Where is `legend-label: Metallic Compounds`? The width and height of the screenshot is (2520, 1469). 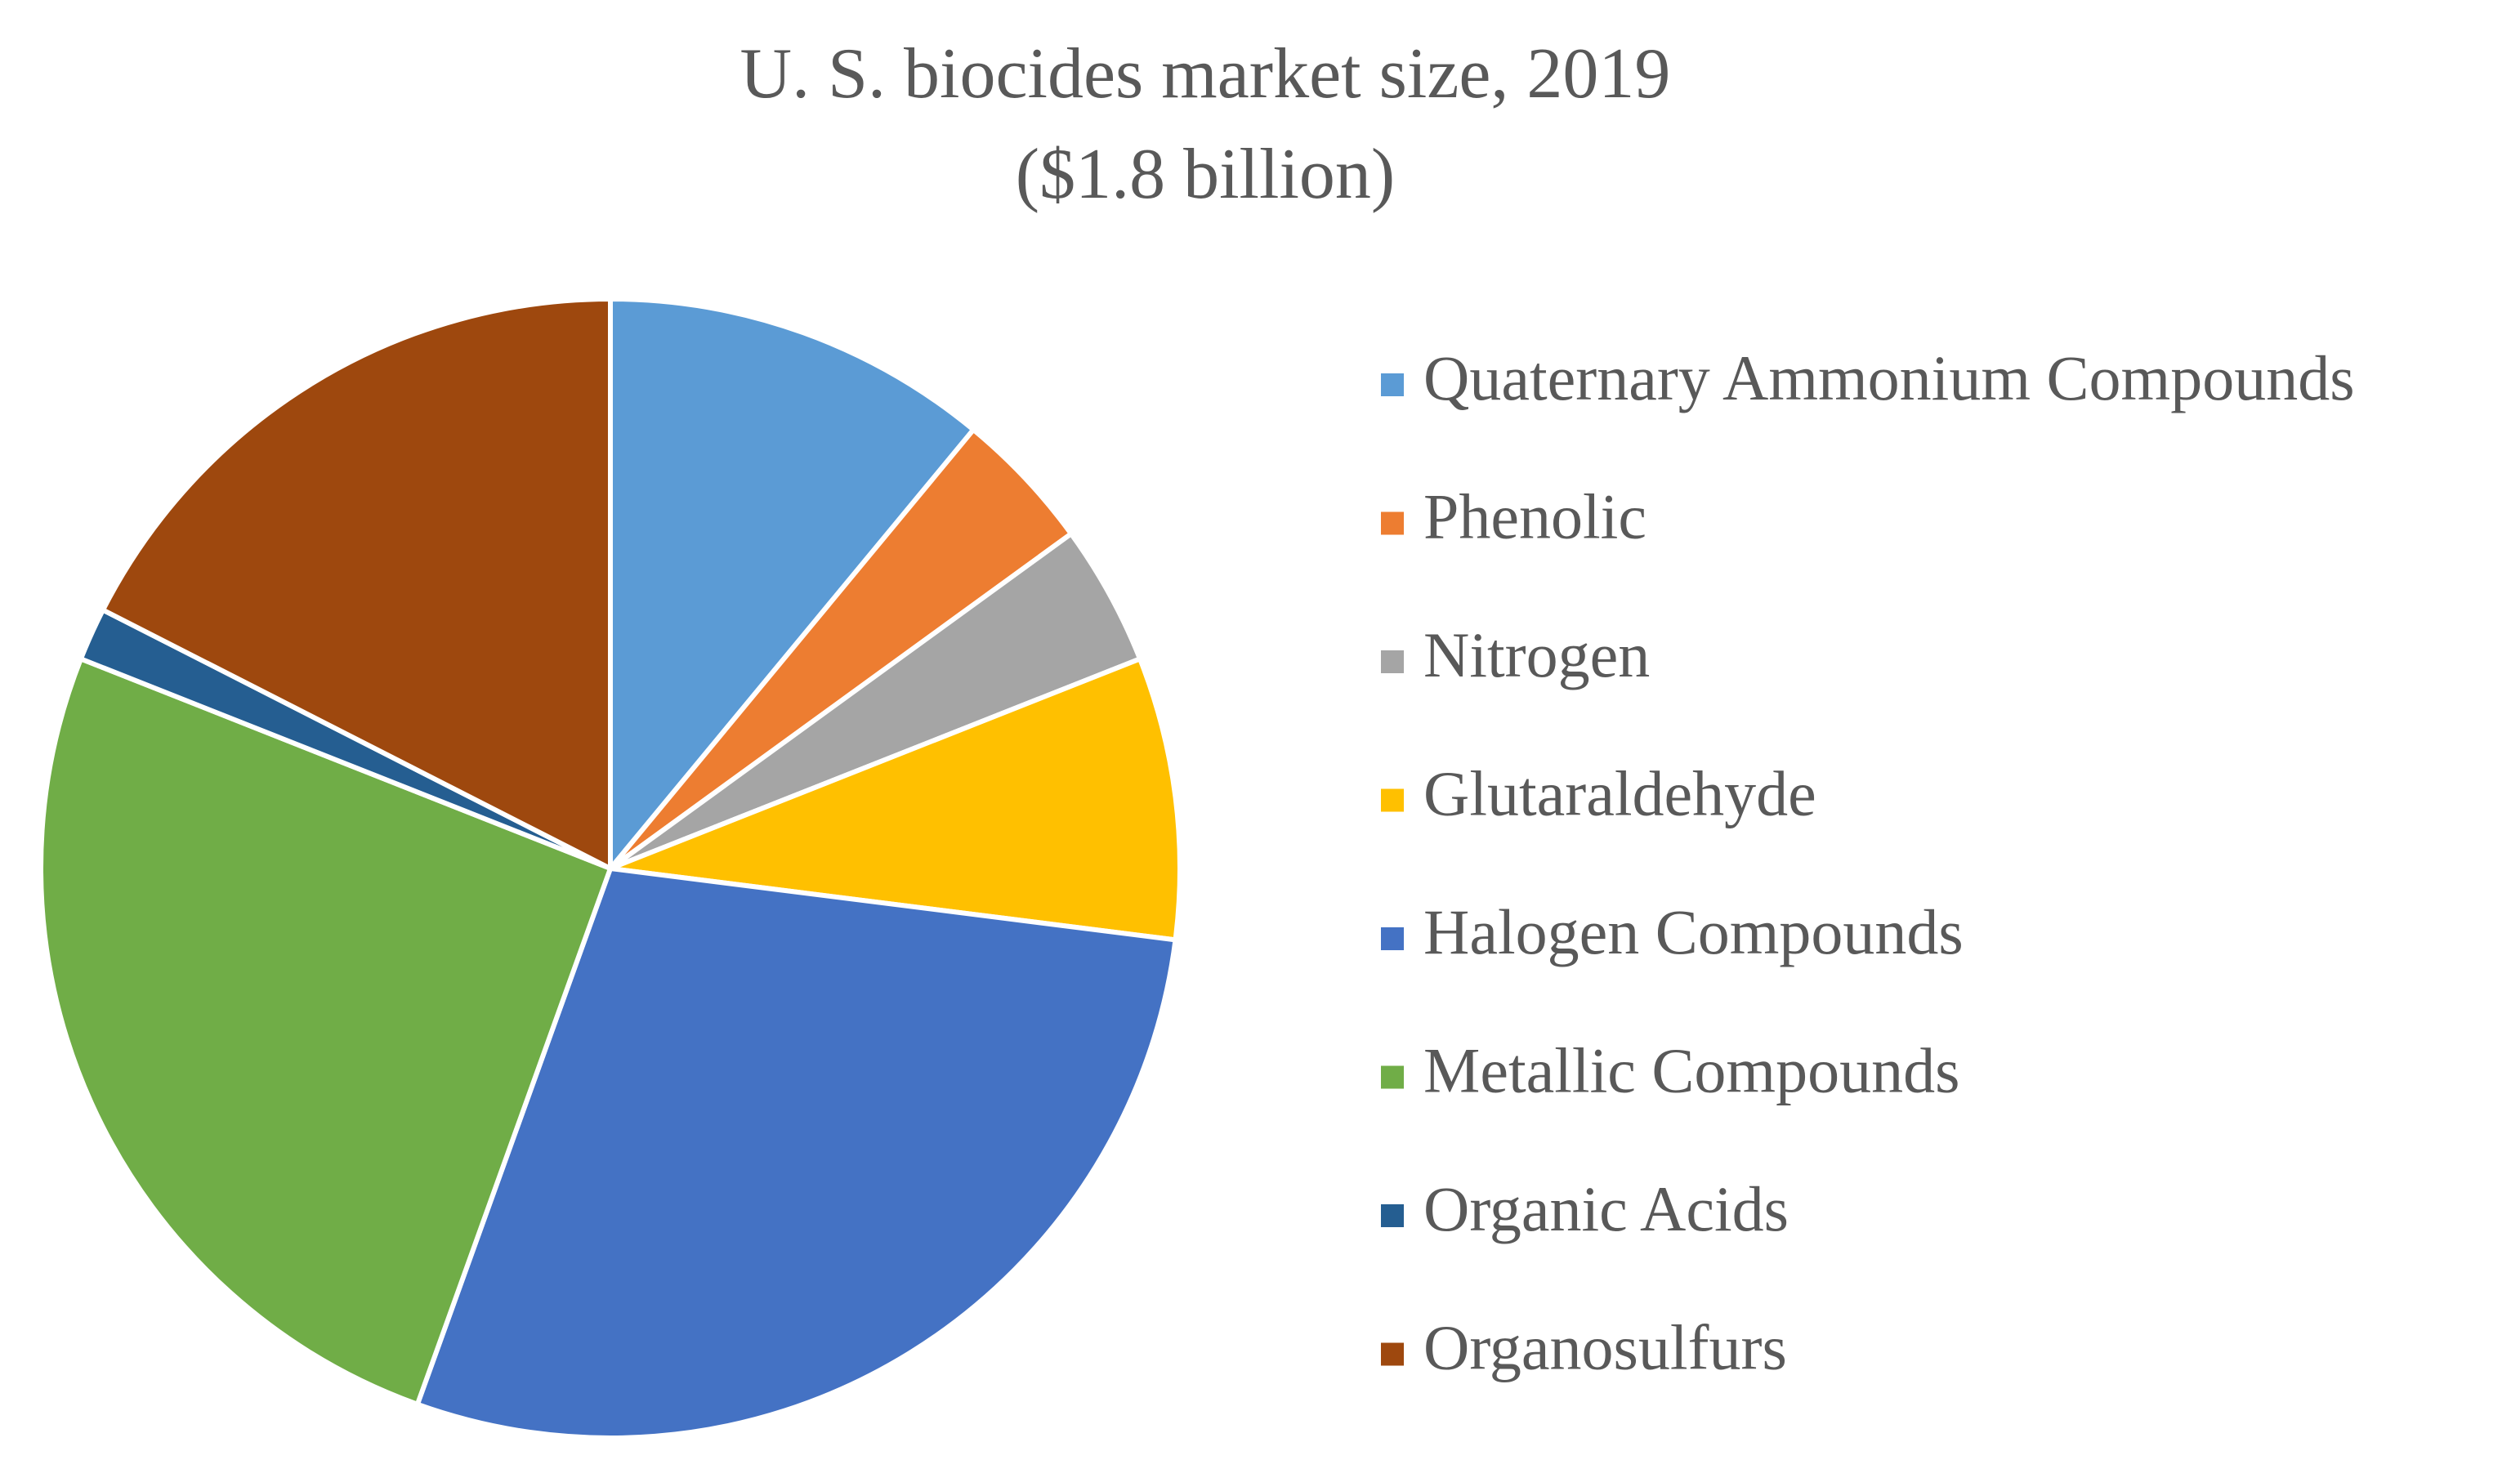 legend-label: Metallic Compounds is located at coordinates (1691, 1069).